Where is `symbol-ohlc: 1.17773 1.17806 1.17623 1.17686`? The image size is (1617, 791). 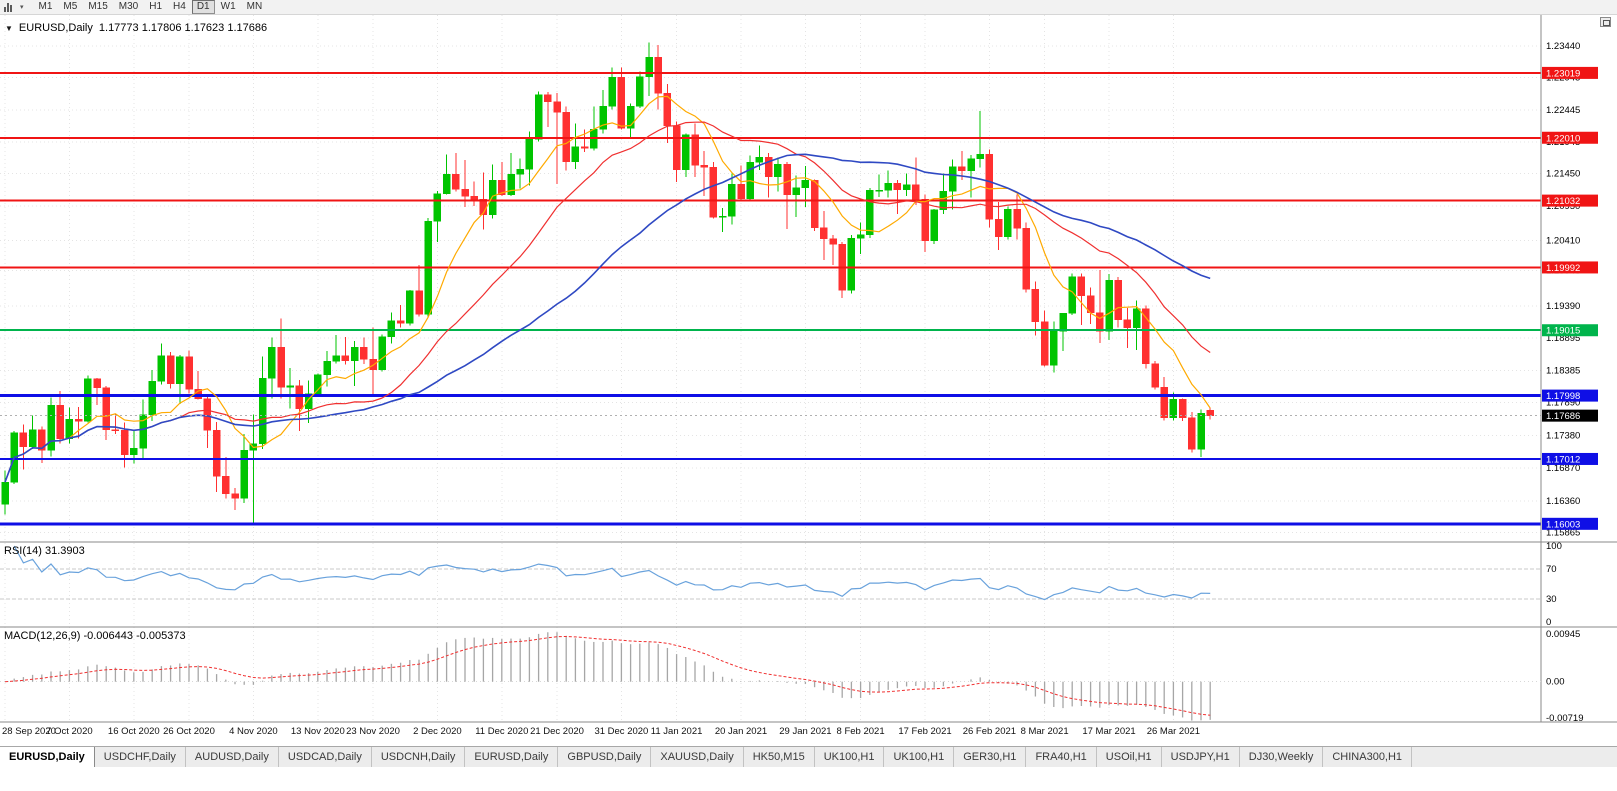
symbol-ohlc: 1.17773 1.17806 1.17623 1.17686 is located at coordinates (183, 28).